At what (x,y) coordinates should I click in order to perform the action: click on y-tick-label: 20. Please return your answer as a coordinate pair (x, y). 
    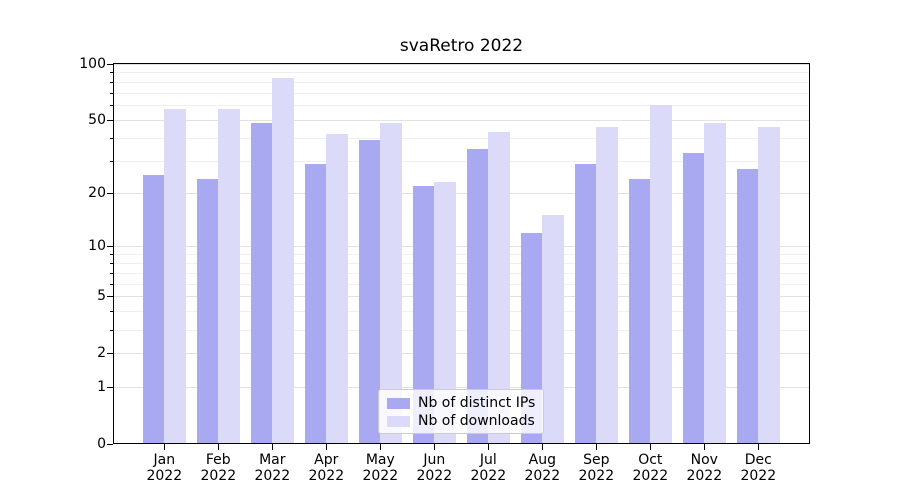
    Looking at the image, I should click on (97, 193).